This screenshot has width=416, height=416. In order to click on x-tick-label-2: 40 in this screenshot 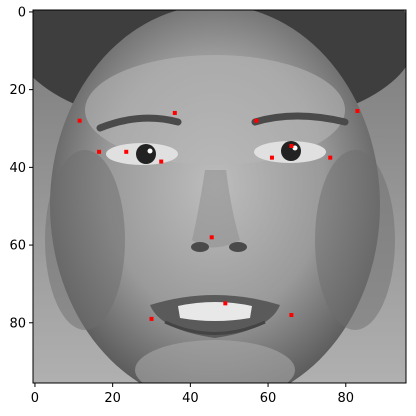, I will do `click(190, 398)`.